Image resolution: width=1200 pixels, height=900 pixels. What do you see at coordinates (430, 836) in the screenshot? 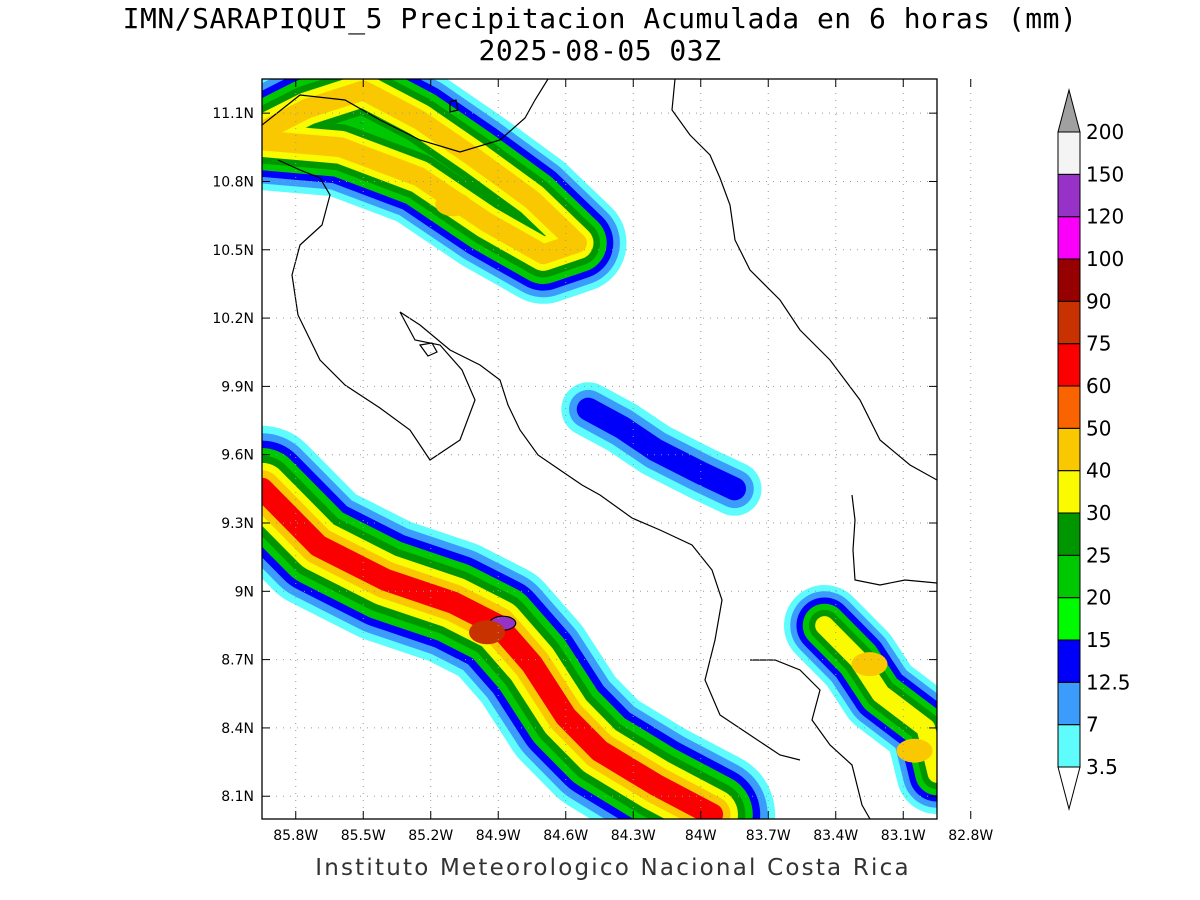
I see `lon-tick-label: 85.2W` at bounding box center [430, 836].